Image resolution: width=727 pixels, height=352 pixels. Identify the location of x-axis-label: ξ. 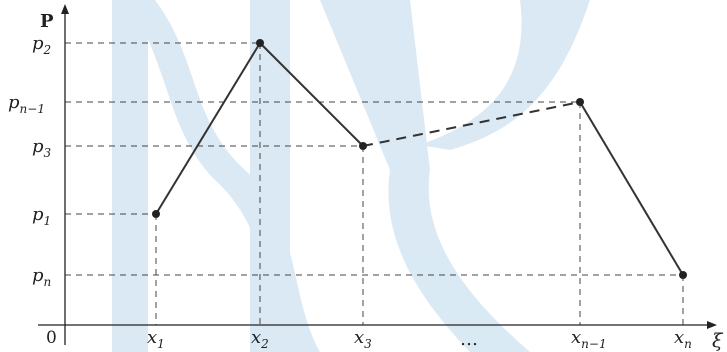
(718, 341).